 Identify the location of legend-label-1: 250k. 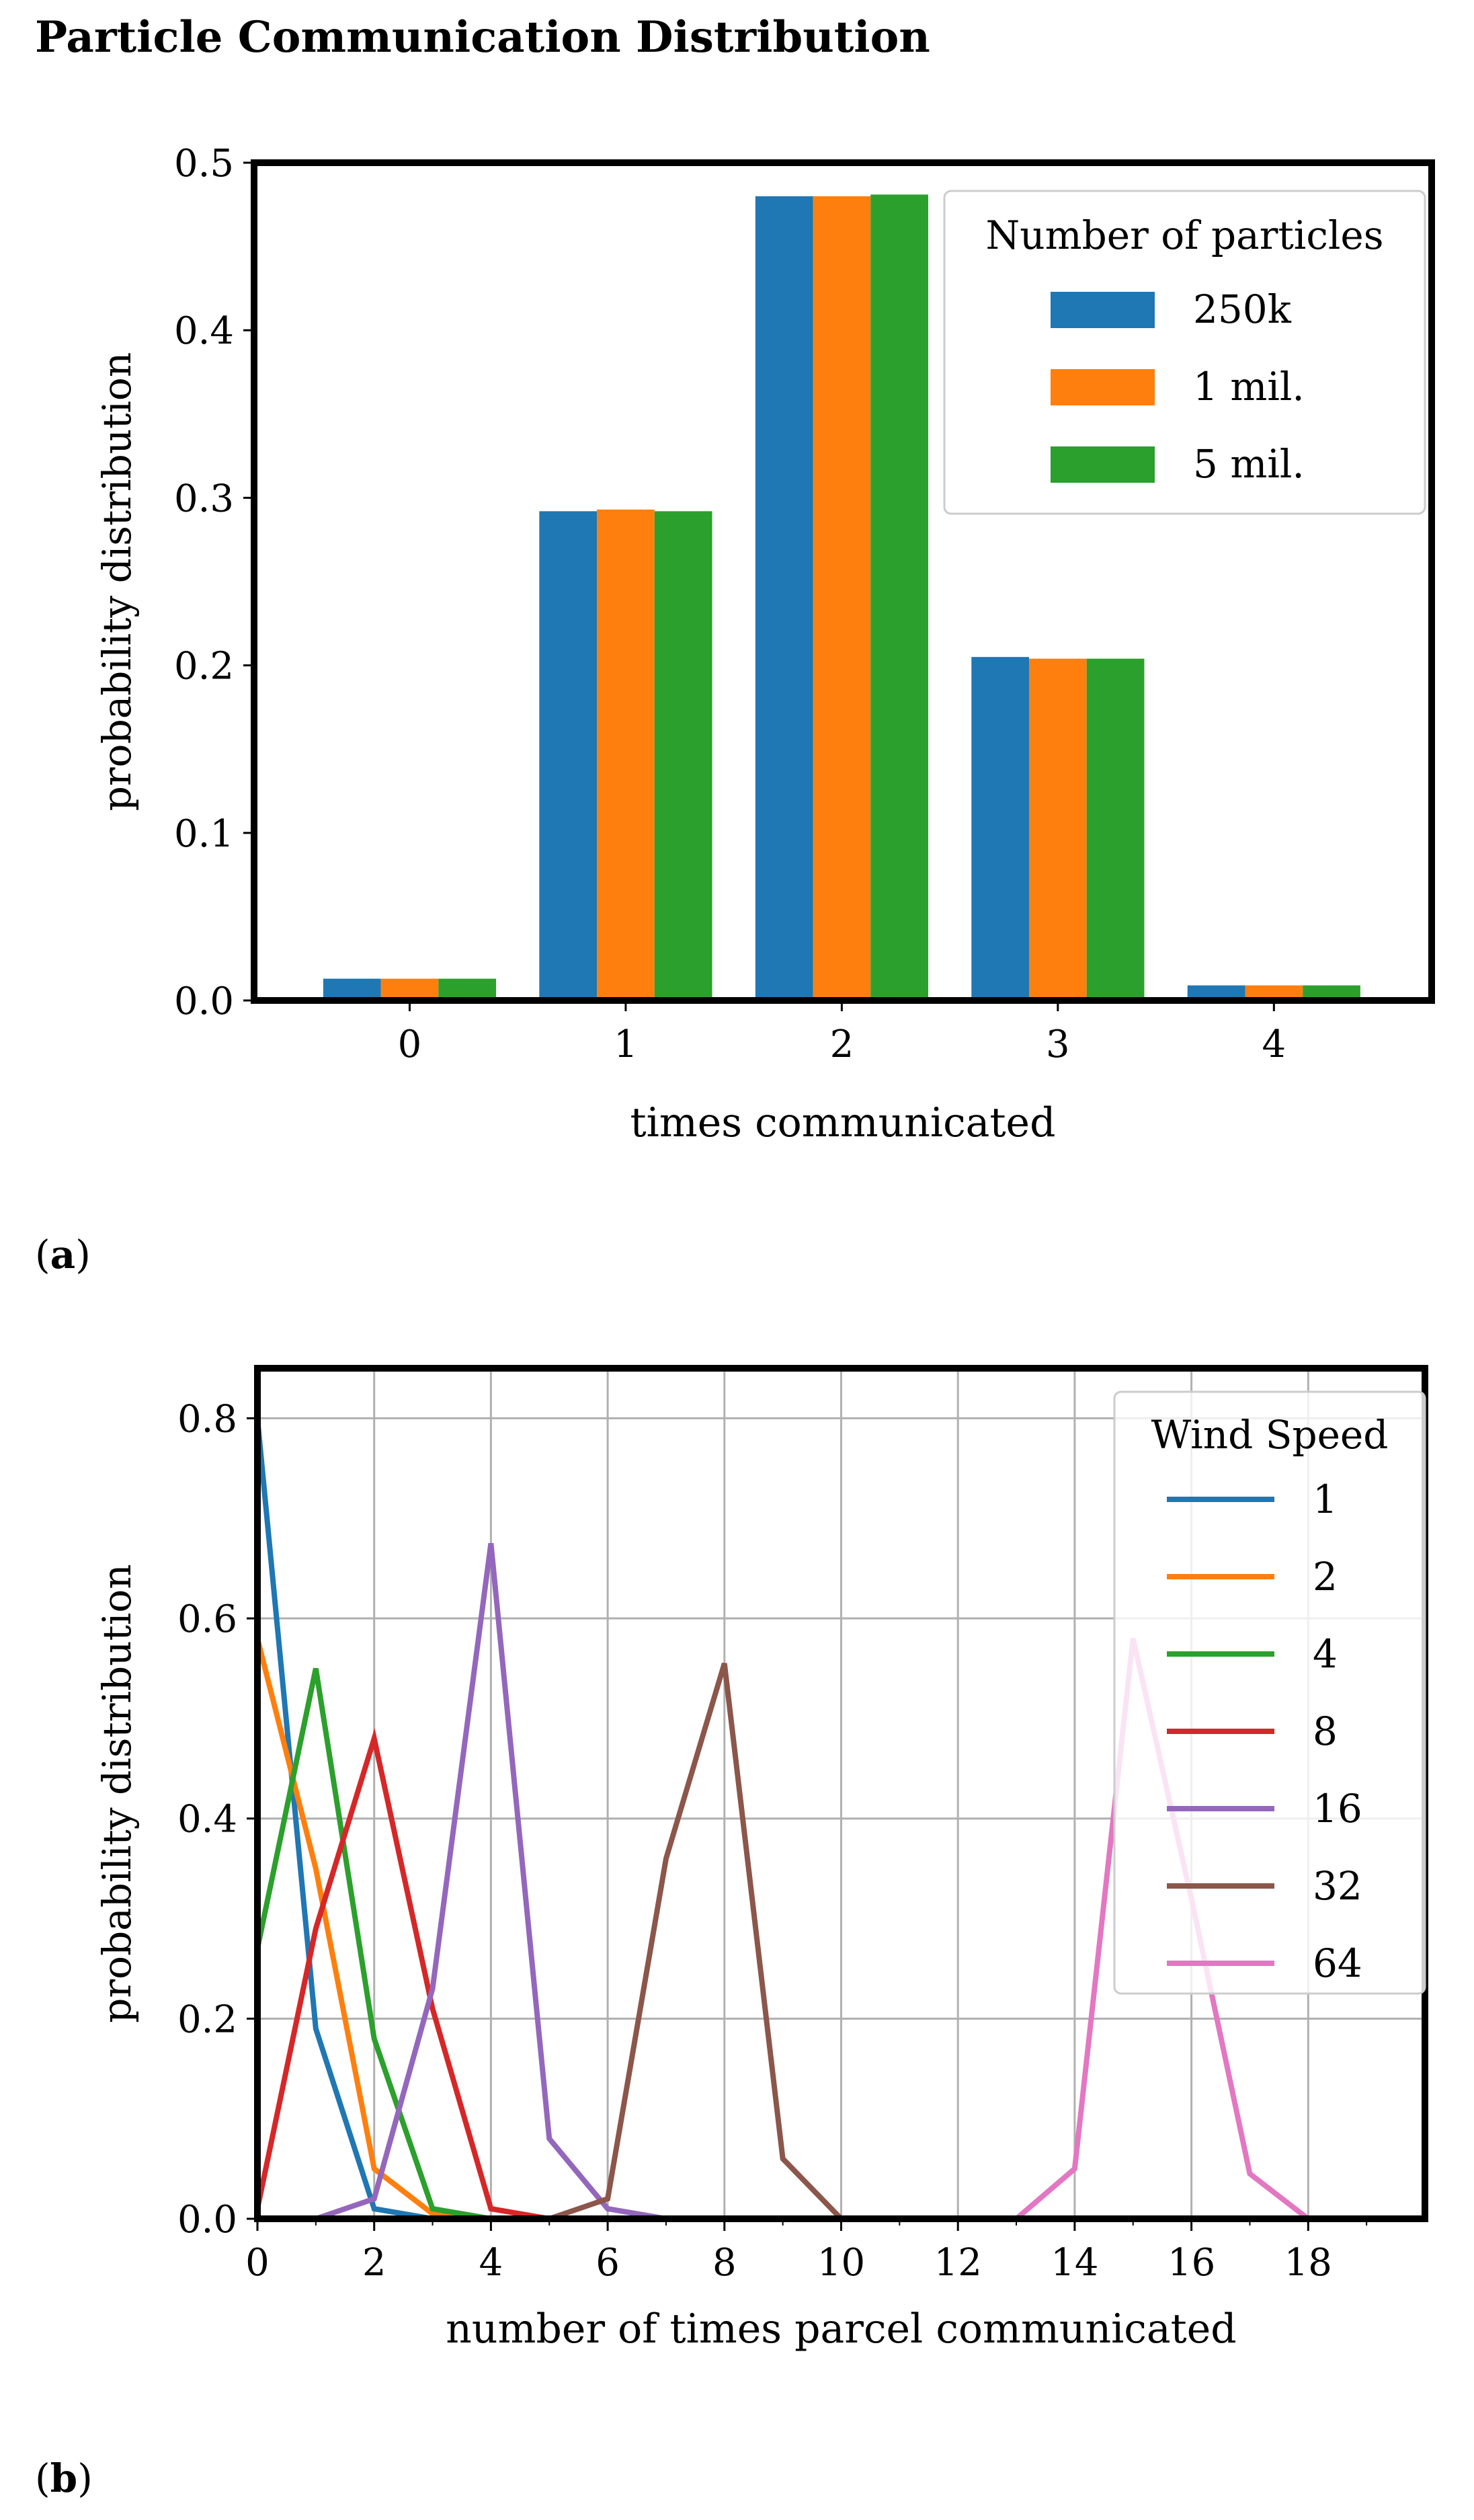
(1242, 309).